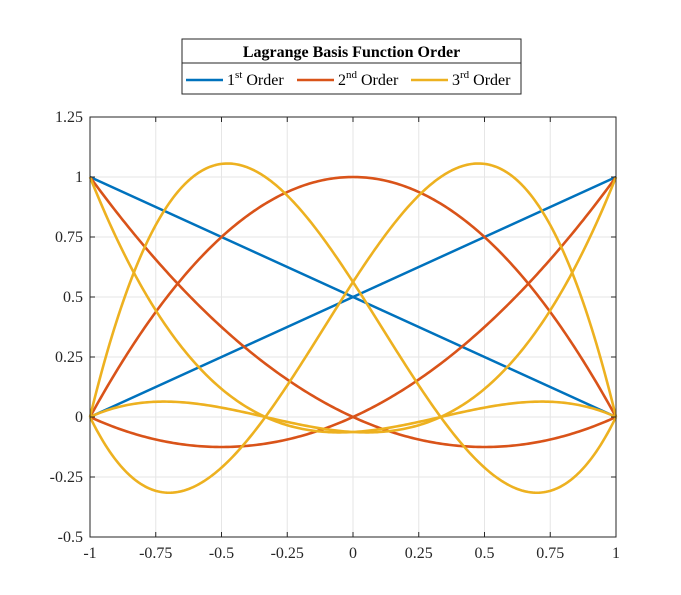 Image resolution: width=681 pixels, height=595 pixels. Describe the element at coordinates (481, 79) in the screenshot. I see `legend-label-3rd-order: 3rd Order` at that location.